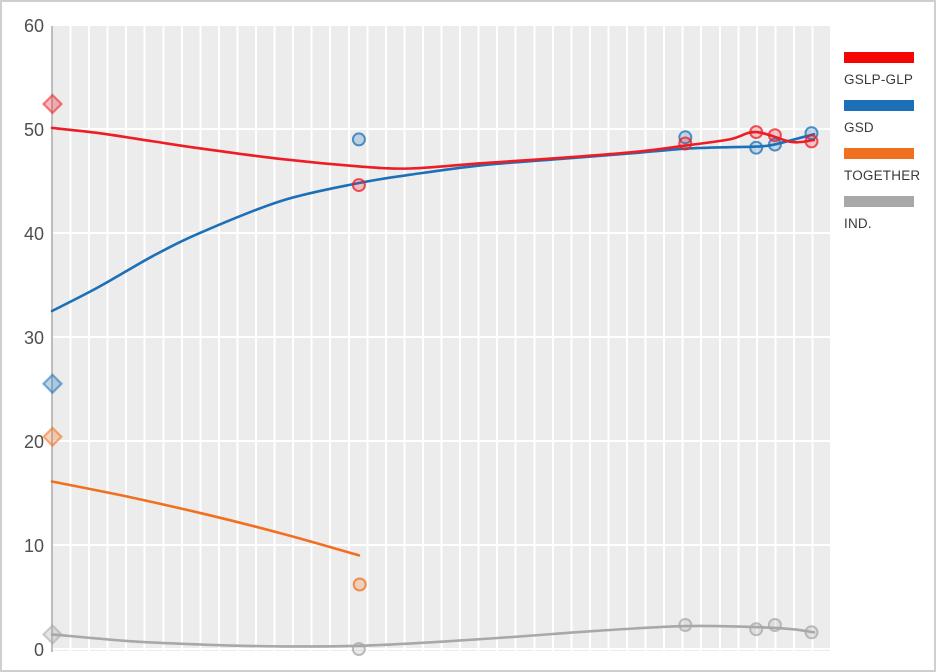  What do you see at coordinates (433, 148) in the screenshot?
I see `trend-line-gslp-glp` at bounding box center [433, 148].